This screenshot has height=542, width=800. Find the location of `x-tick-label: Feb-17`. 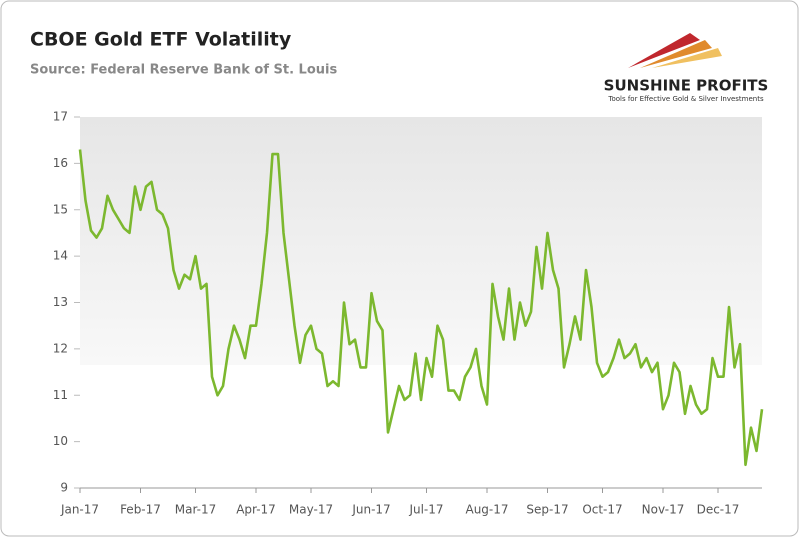

x-tick-label: Feb-17 is located at coordinates (140, 510).